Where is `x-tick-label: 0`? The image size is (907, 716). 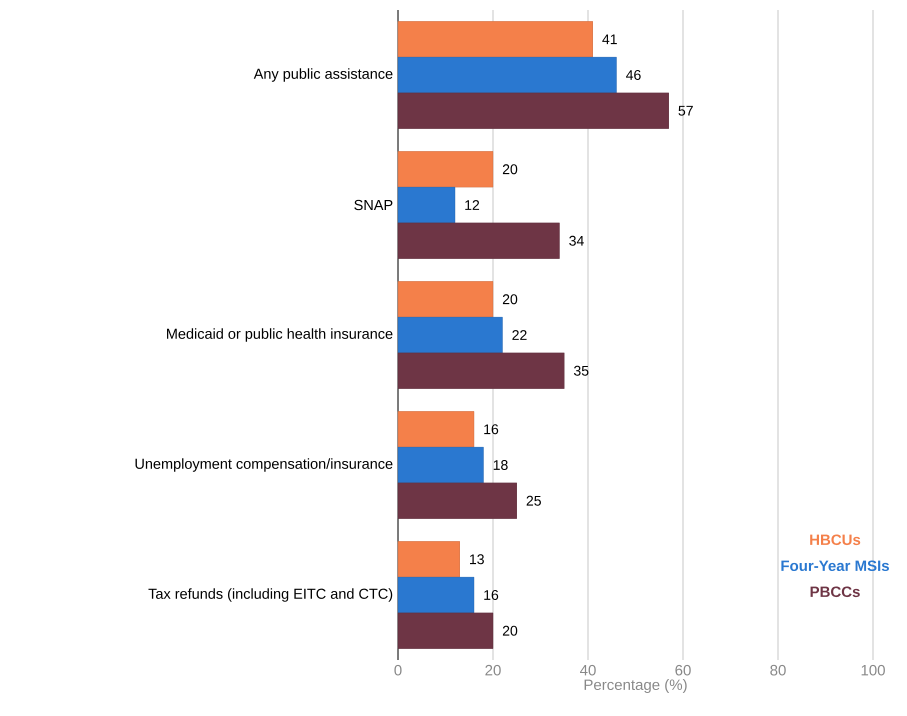
x-tick-label: 0 is located at coordinates (398, 670).